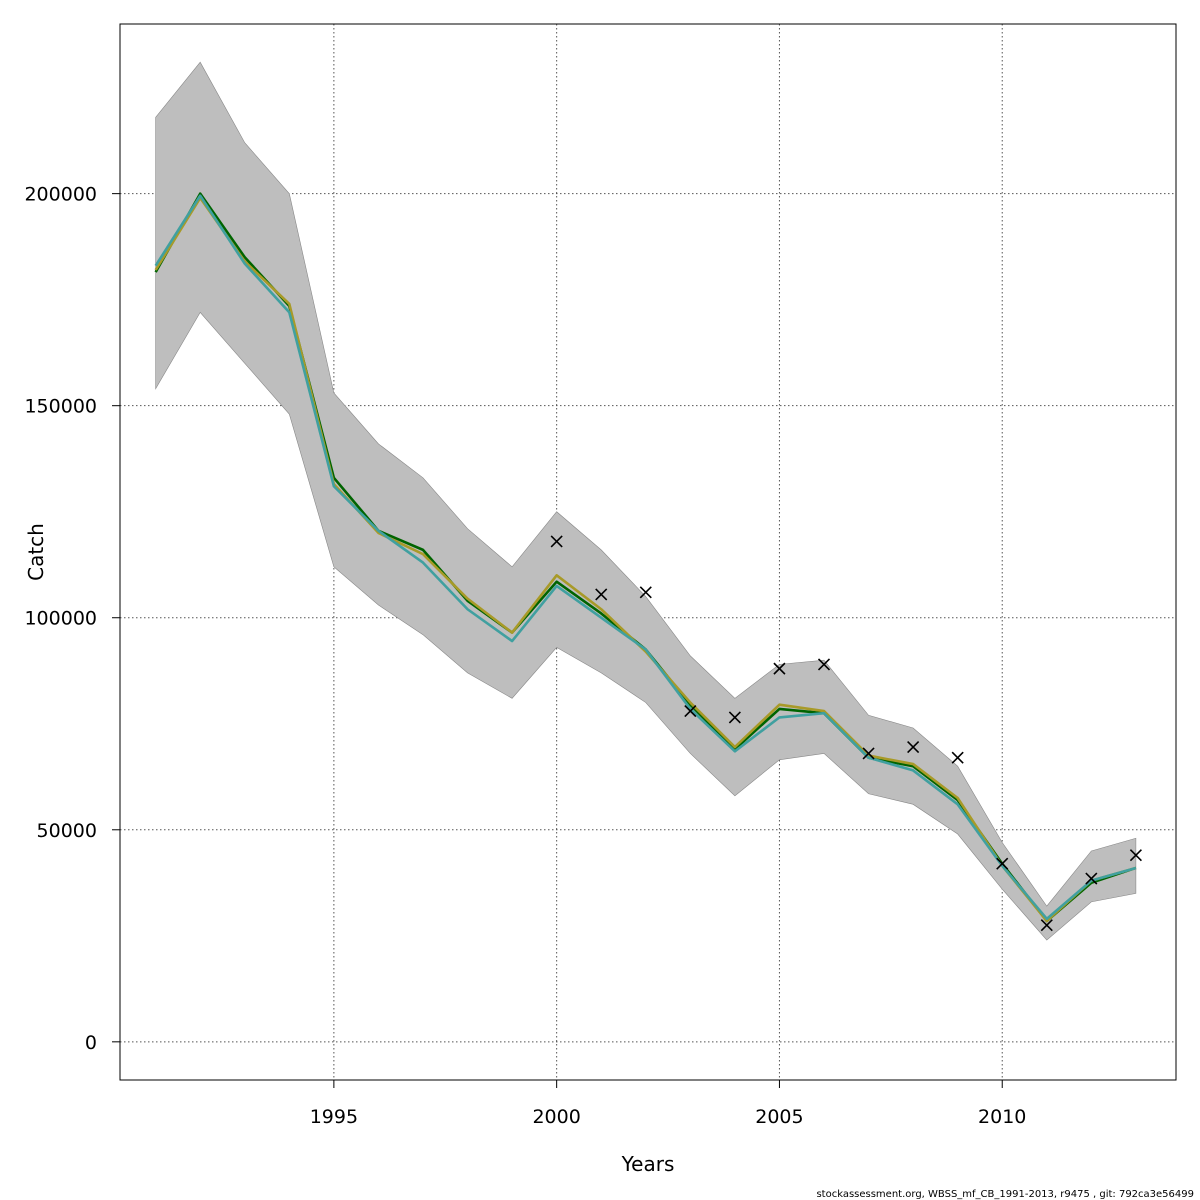  Describe the element at coordinates (91, 1043) in the screenshot. I see `y-tick-label: 0` at that location.